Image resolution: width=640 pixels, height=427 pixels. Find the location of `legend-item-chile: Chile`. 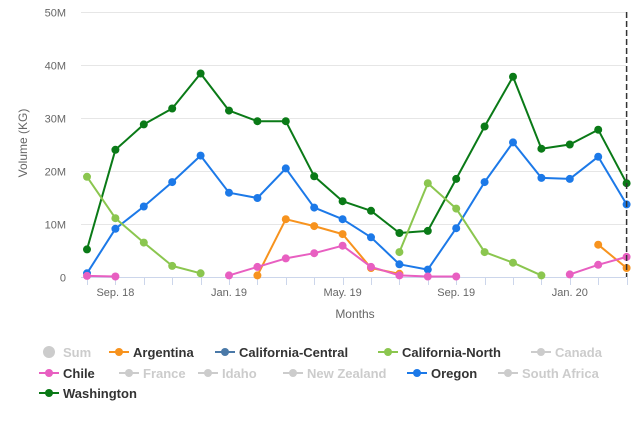

legend-item-chile: Chile is located at coordinates (67, 373).